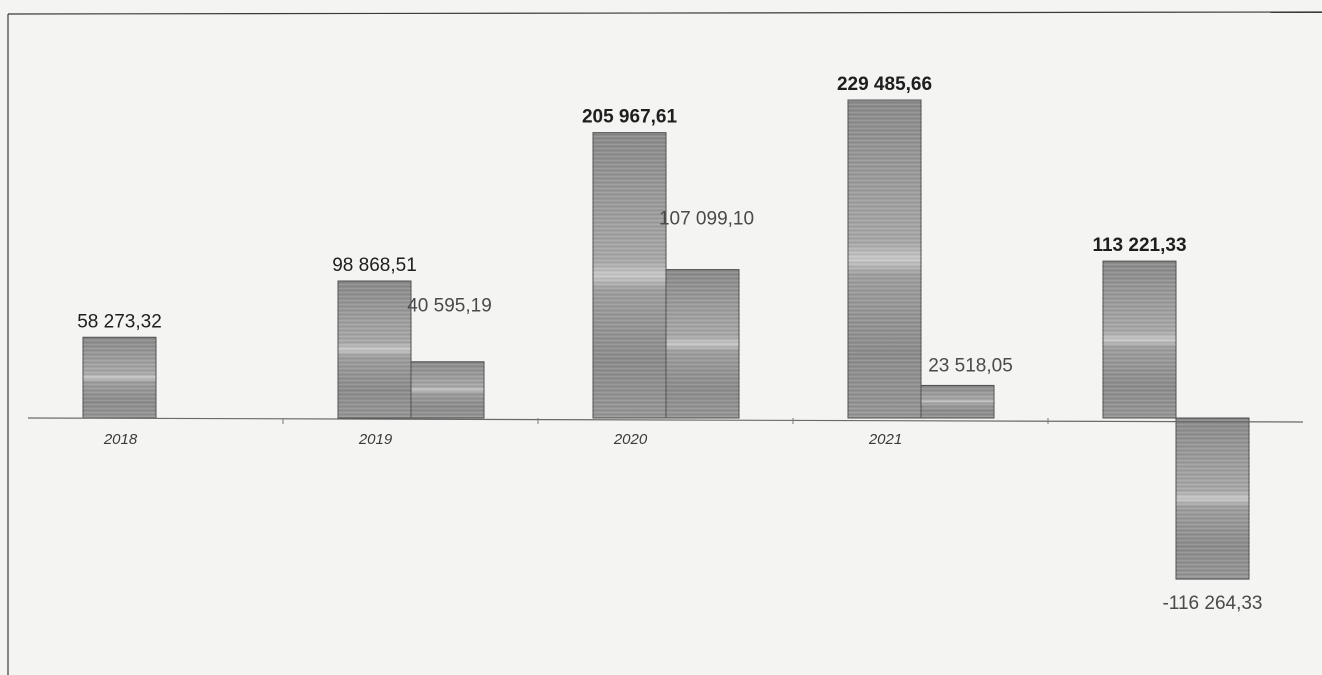 This screenshot has height=675, width=1322. Describe the element at coordinates (630, 117) in the screenshot. I see `data-label-series1-3: 205 967,61` at that location.